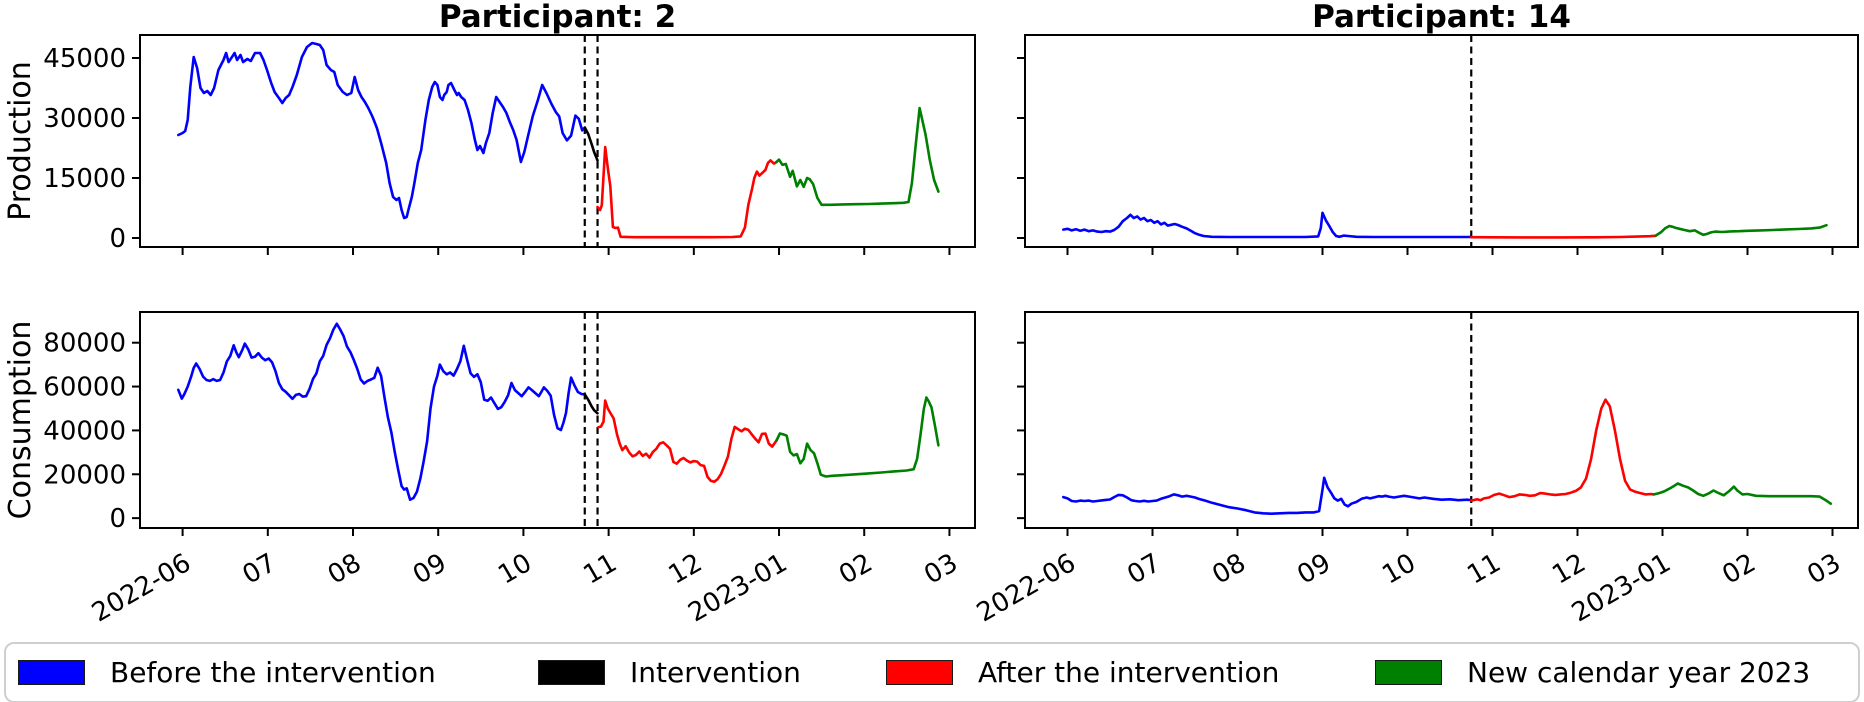  I want to click on legend-label: Intervention, so click(715, 672).